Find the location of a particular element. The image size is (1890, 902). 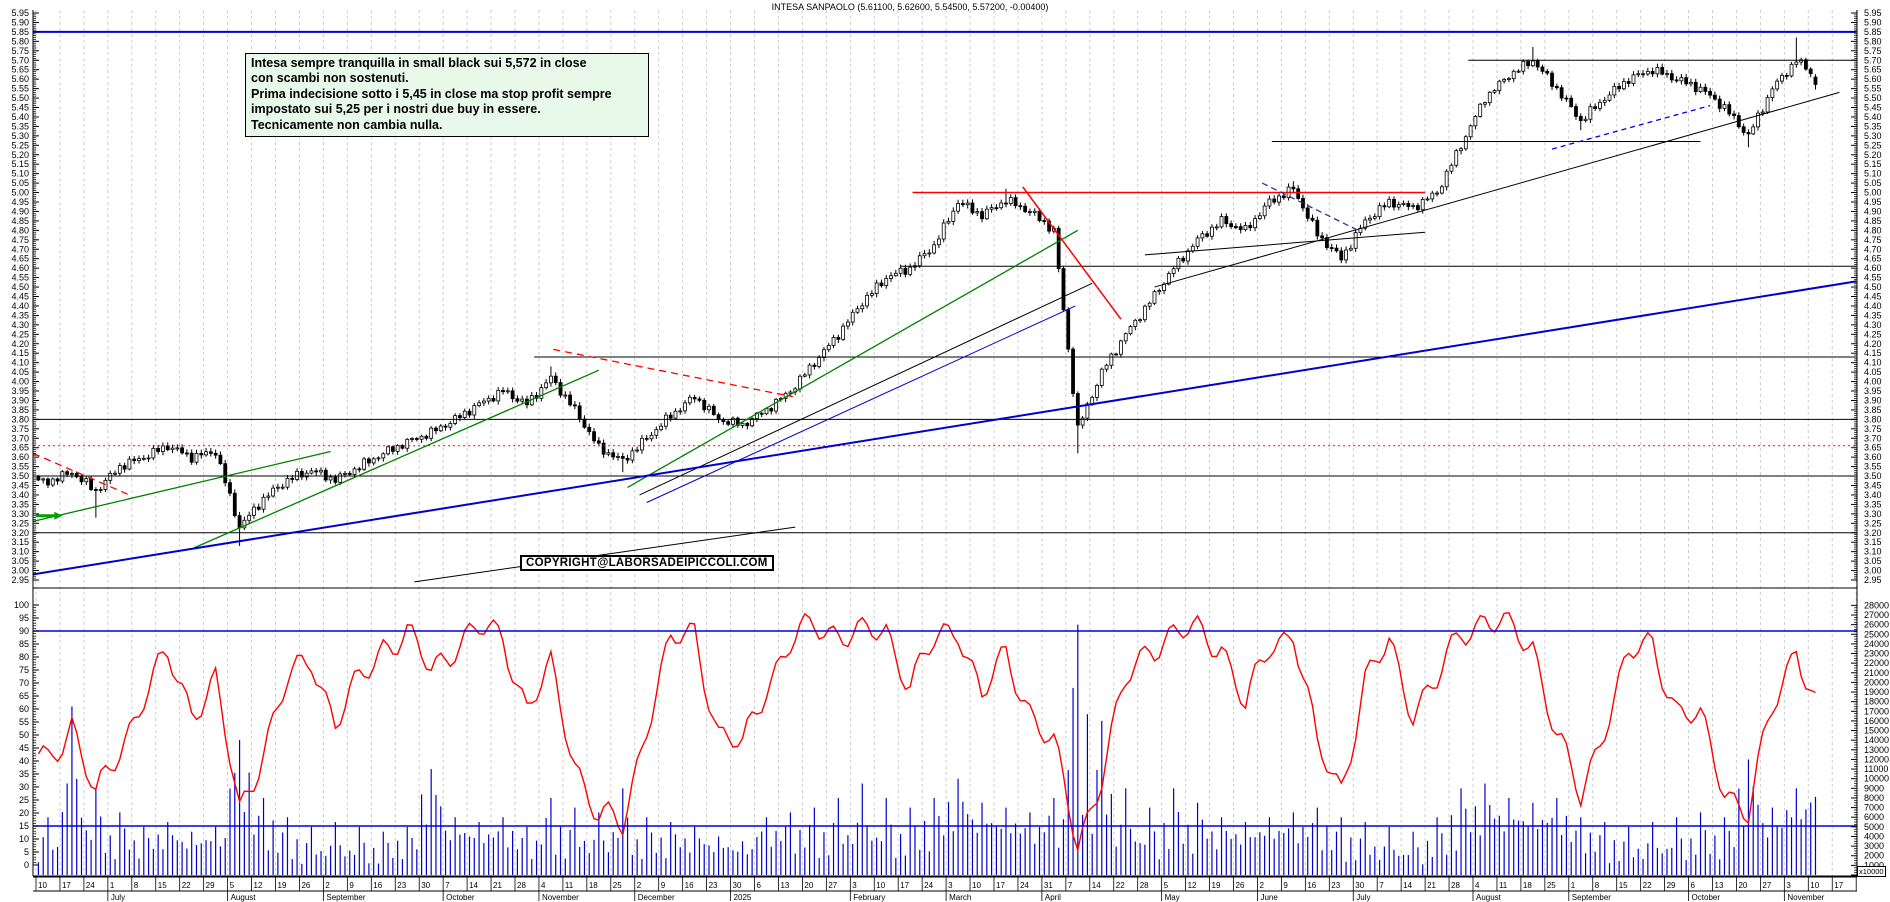

svg-text: 8 is located at coordinates (1597, 885).